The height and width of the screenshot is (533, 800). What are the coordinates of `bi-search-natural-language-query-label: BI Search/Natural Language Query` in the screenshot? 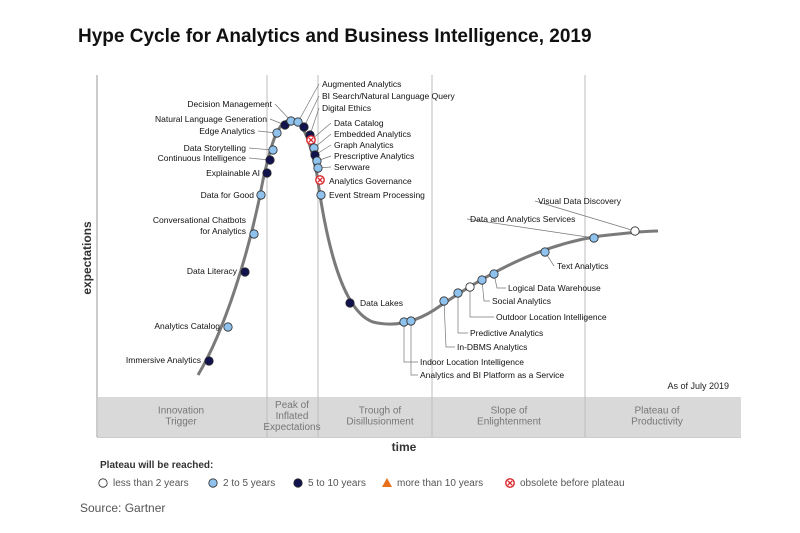 It's located at (389, 96).